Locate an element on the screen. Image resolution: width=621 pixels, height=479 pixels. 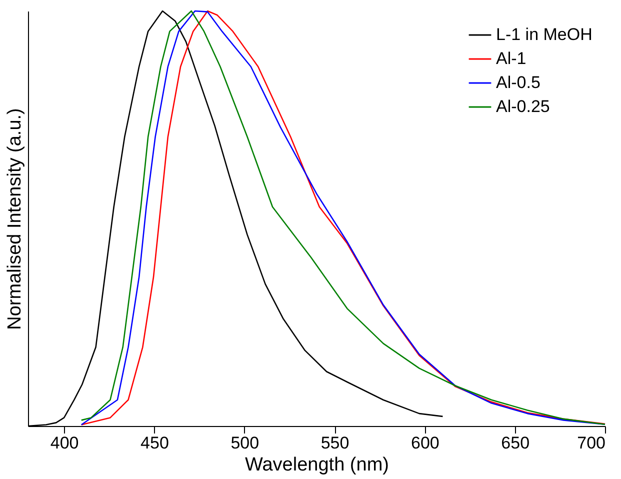
legend-label: L-1 in MeOH is located at coordinates (544, 34).